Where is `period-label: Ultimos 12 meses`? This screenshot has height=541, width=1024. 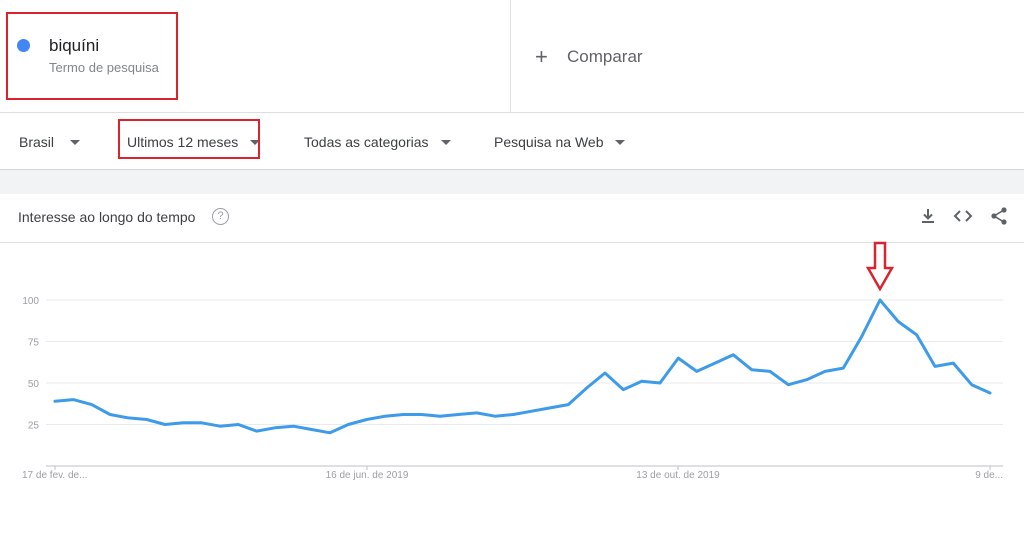 period-label: Ultimos 12 meses is located at coordinates (183, 142).